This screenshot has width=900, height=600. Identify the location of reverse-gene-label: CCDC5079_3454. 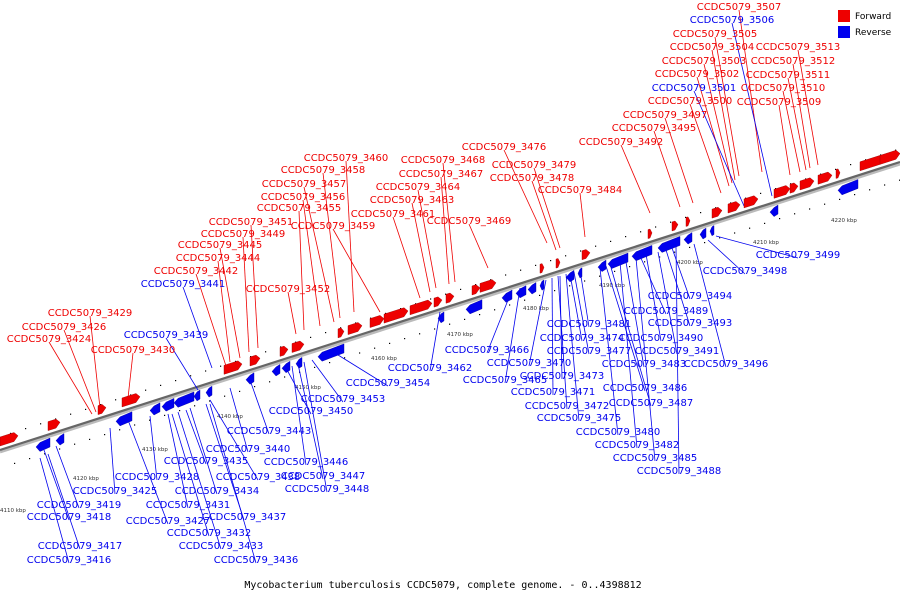
(388, 383).